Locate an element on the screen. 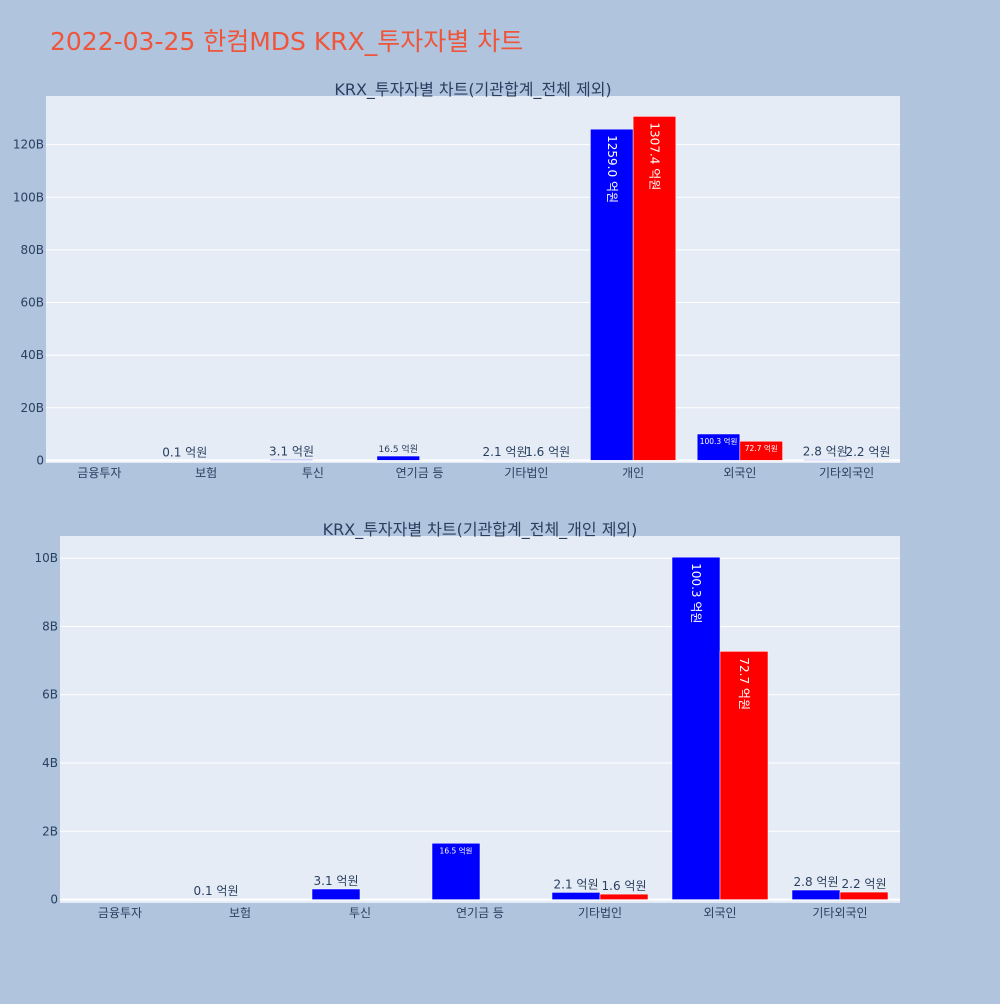 This screenshot has height=1004, width=1000. chart-title: KRX_투자자별 차트(기관합계_전체 제외) is located at coordinates (472, 90).